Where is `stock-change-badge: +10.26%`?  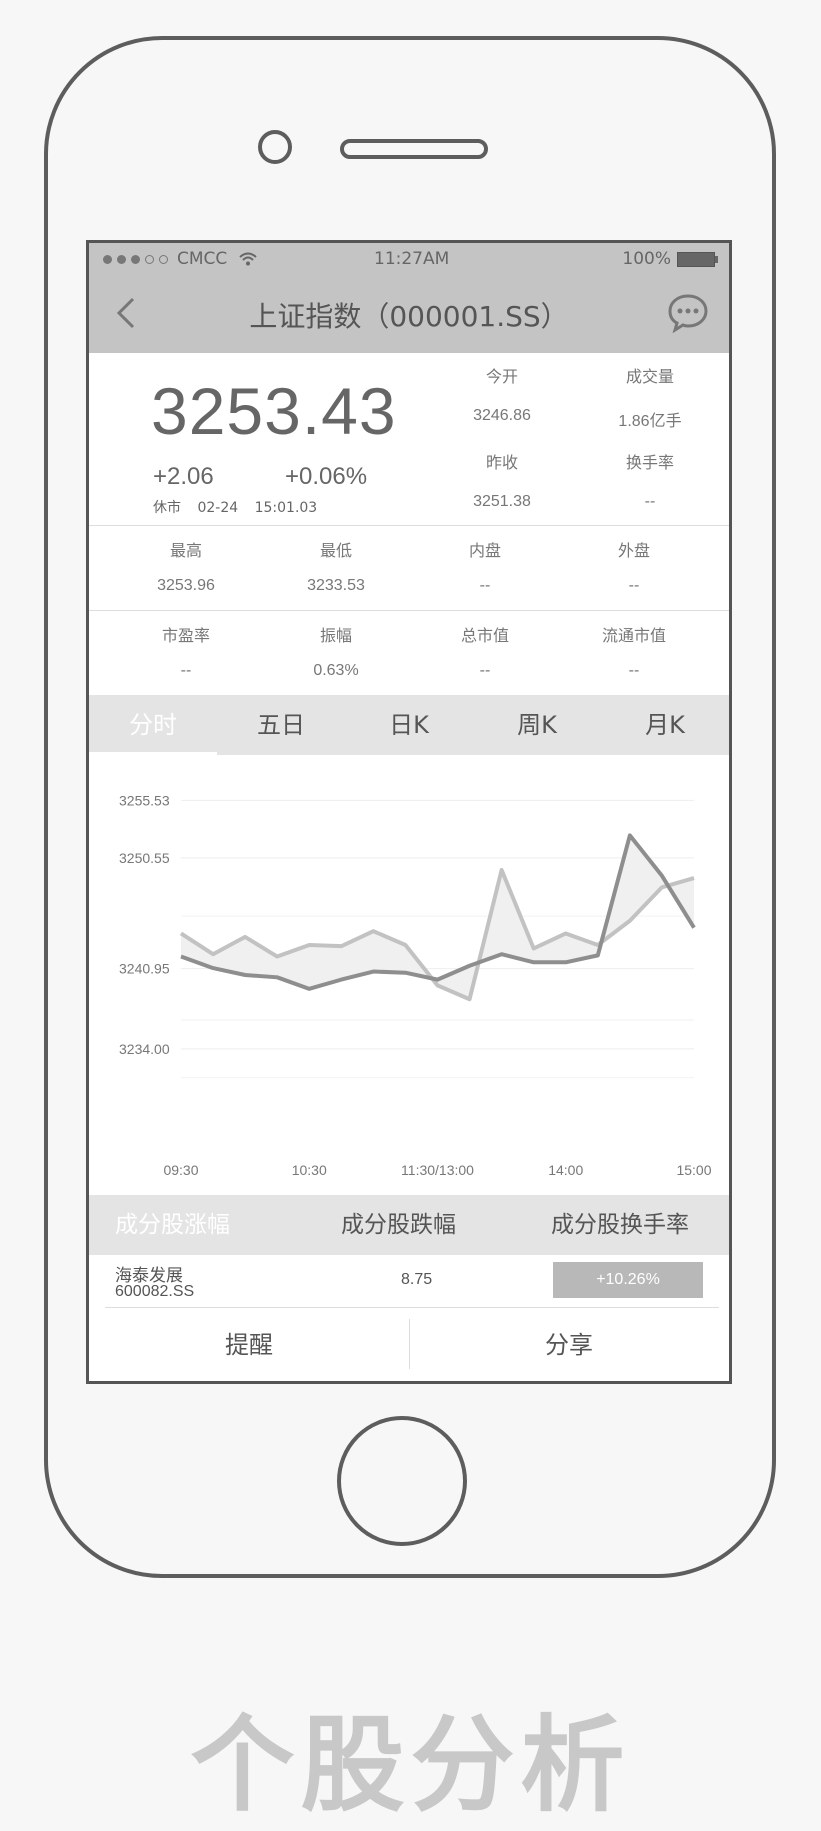 stock-change-badge: +10.26% is located at coordinates (628, 1280).